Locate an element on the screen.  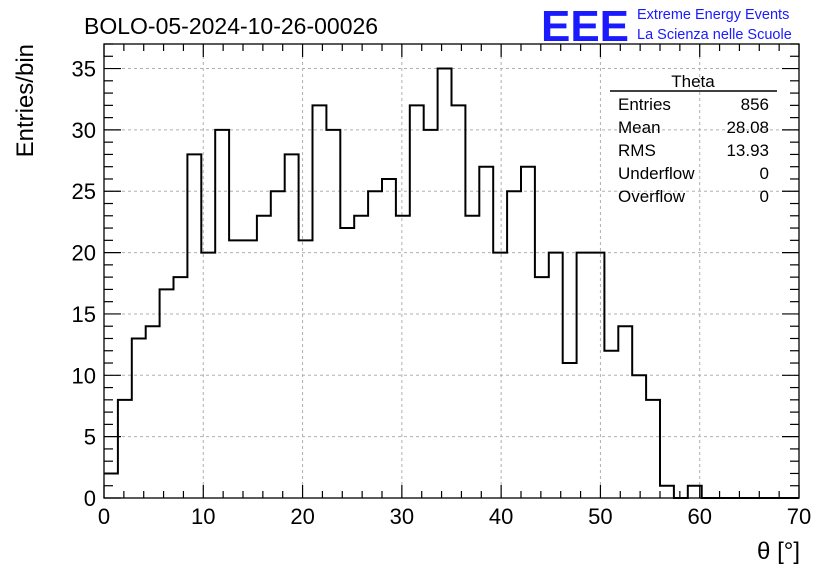
y-tick-labels: 0 5 10 15 20 25 30 35 is located at coordinates (84, 284).